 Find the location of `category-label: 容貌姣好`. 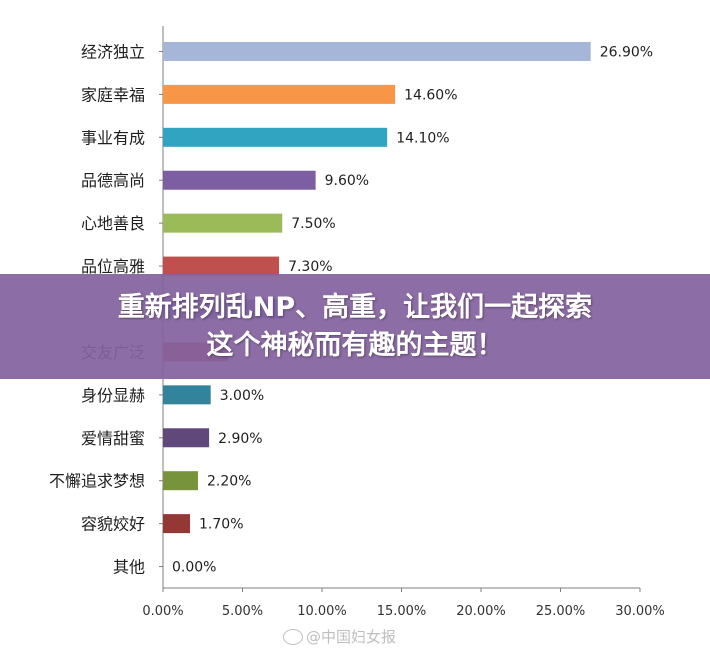

category-label: 容貌姣好 is located at coordinates (113, 524).